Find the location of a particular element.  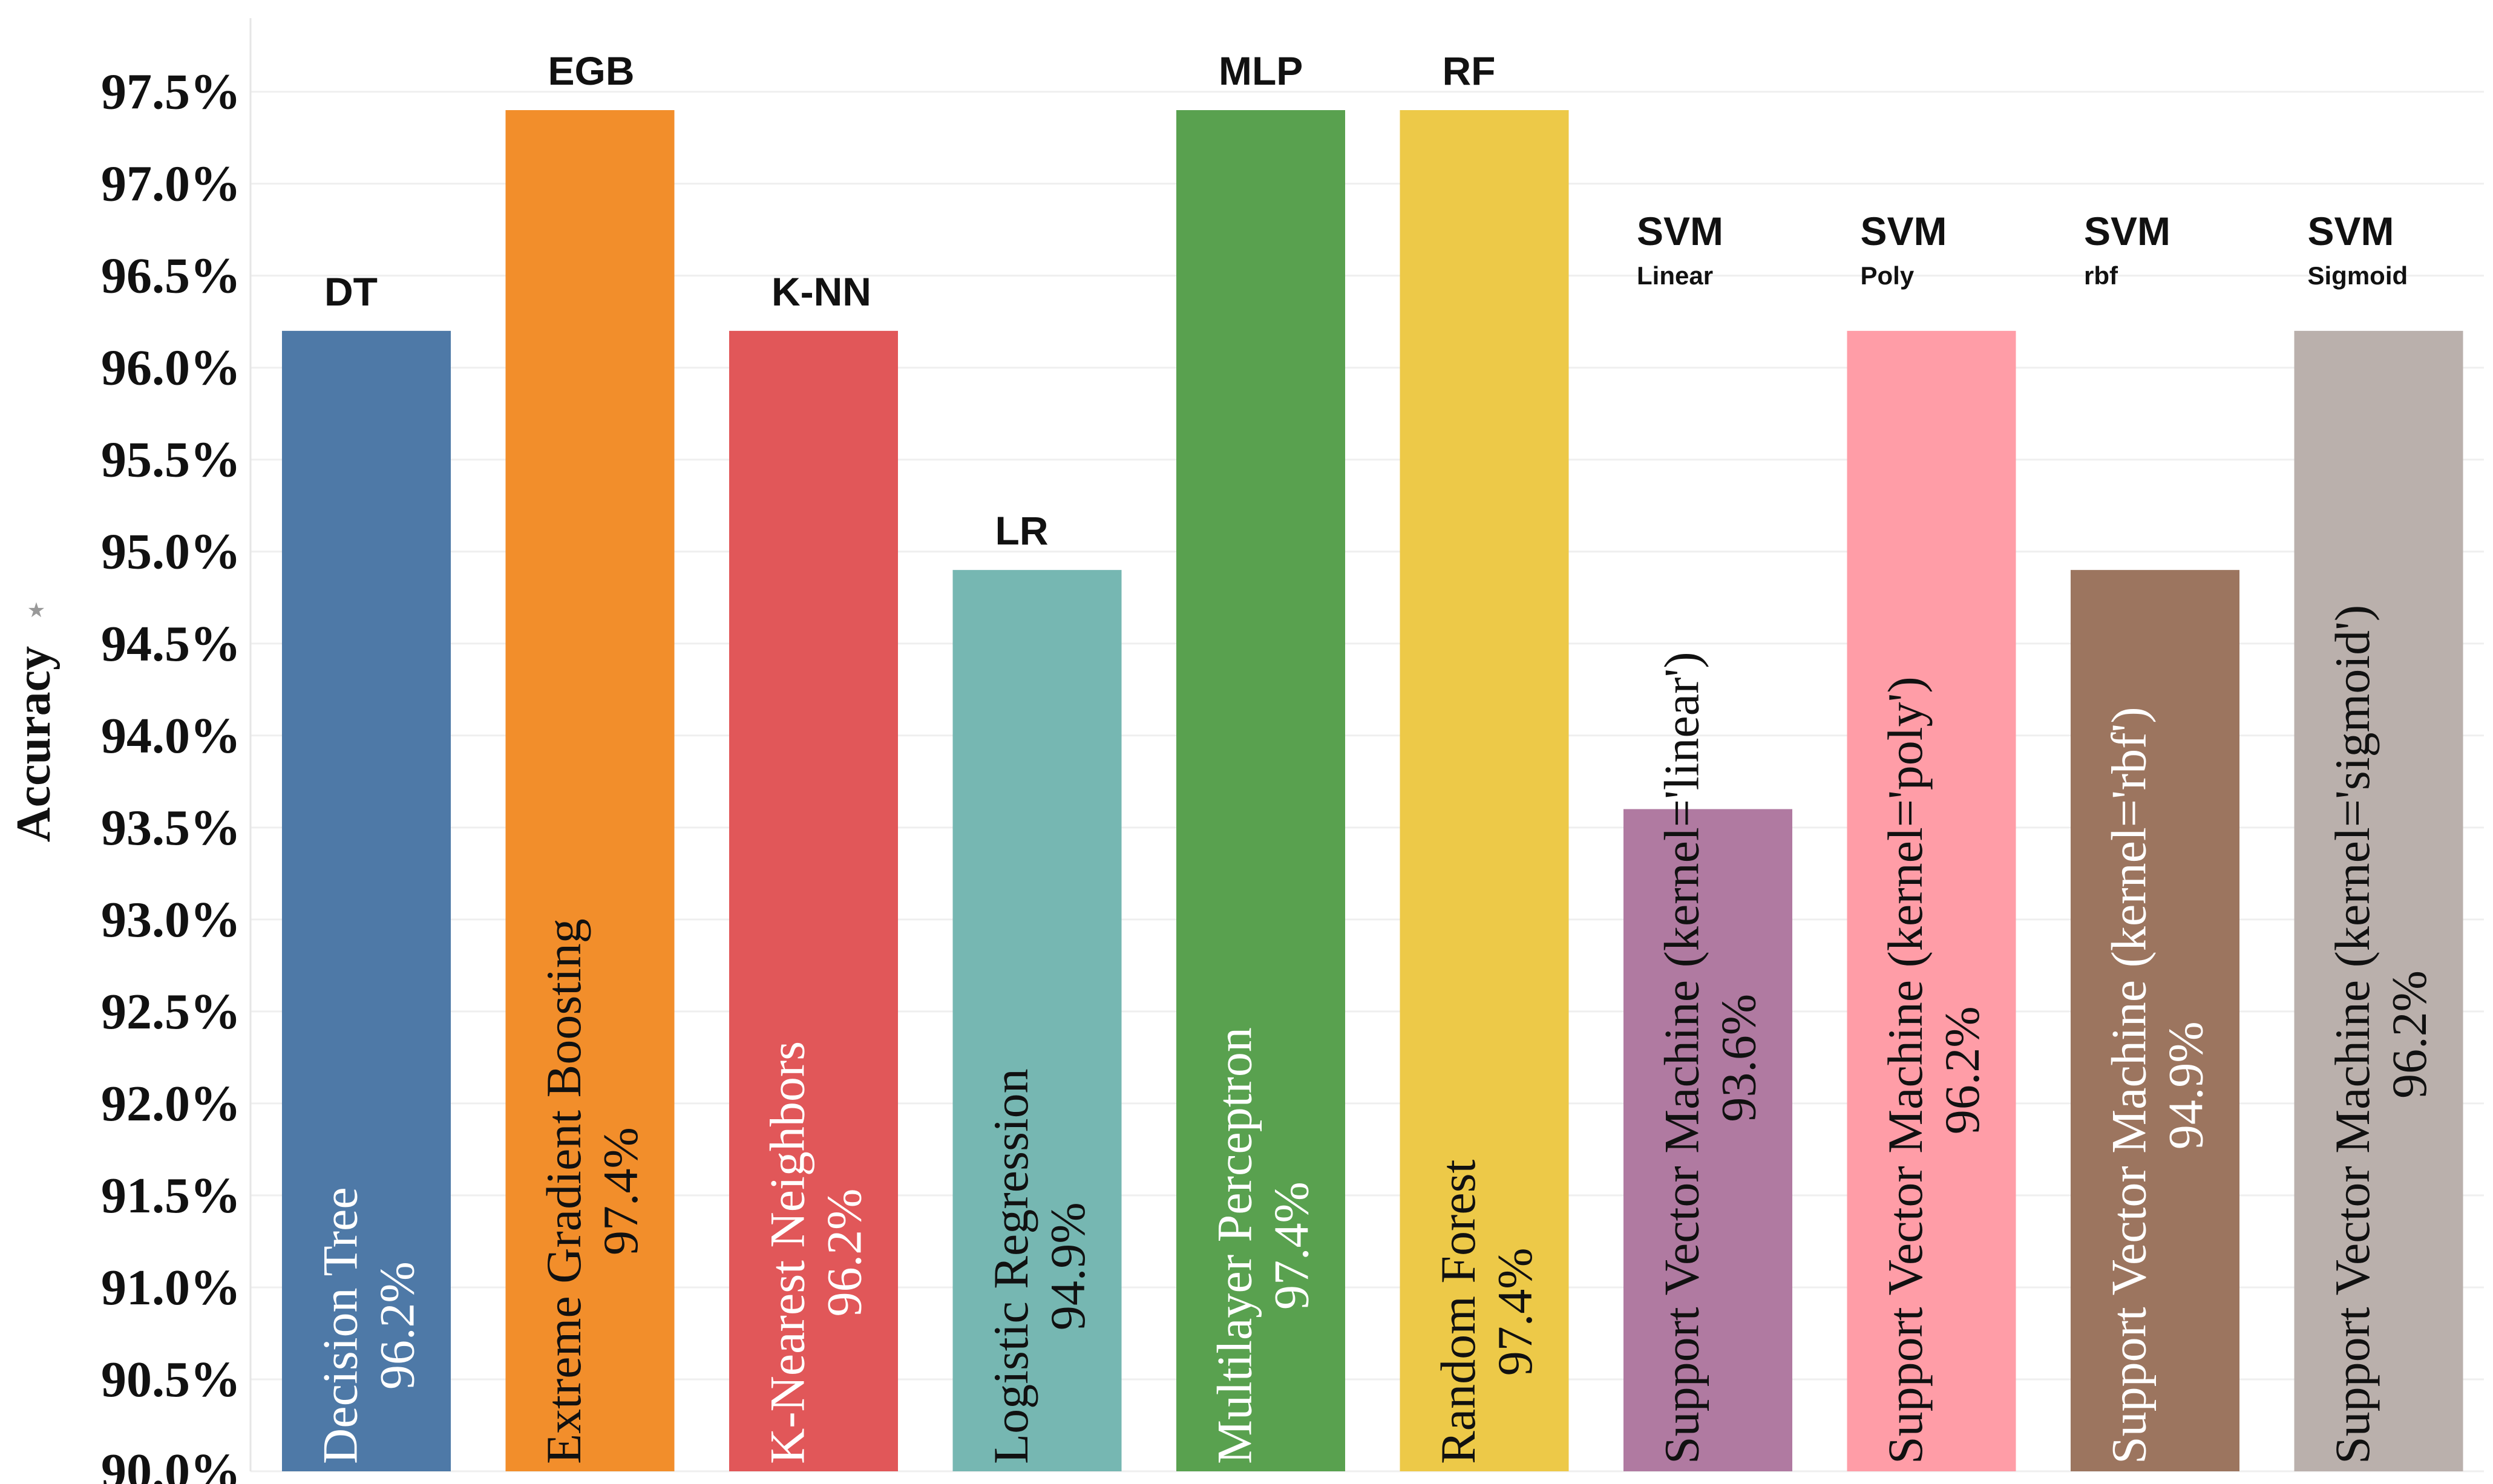

bar-name-label: K-Nearest Neighbors is located at coordinates (787, 1252).